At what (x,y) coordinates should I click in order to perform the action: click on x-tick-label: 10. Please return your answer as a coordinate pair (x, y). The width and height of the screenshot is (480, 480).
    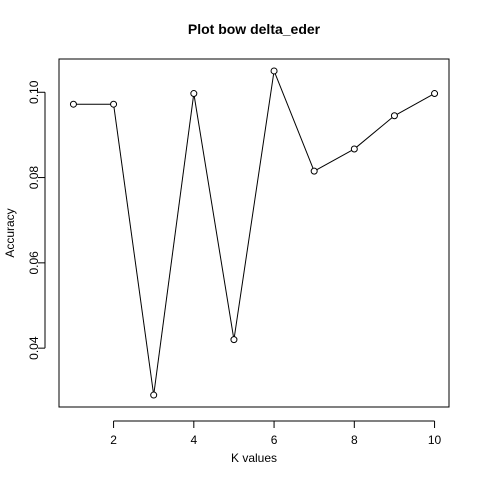
    Looking at the image, I should click on (435, 440).